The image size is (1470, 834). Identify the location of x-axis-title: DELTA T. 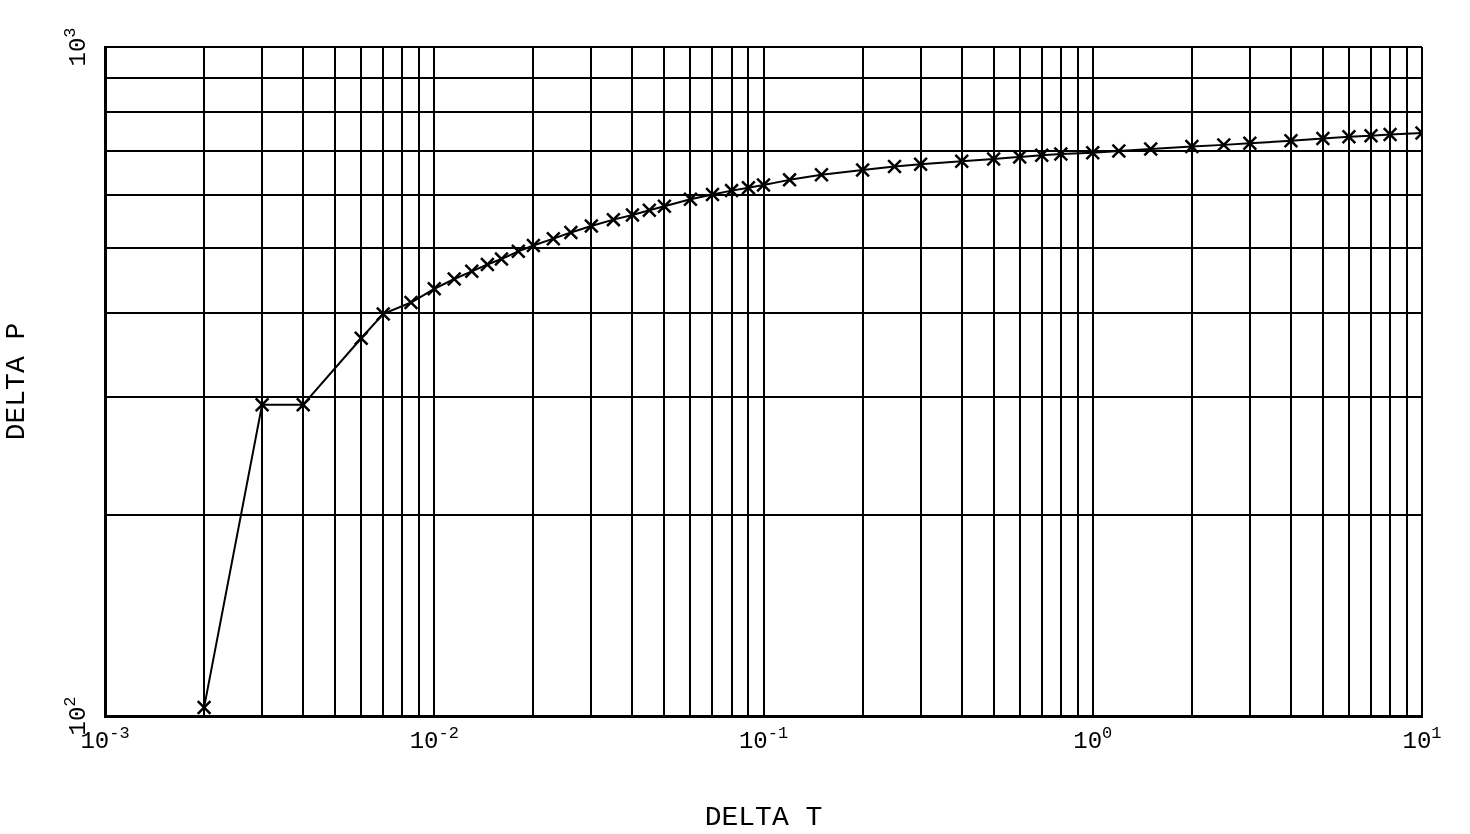
(763, 817).